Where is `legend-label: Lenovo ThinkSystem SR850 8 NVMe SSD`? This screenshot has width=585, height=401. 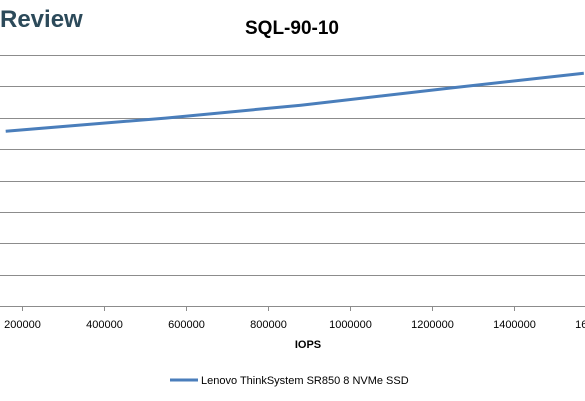
legend-label: Lenovo ThinkSystem SR850 8 NVMe SSD is located at coordinates (305, 381).